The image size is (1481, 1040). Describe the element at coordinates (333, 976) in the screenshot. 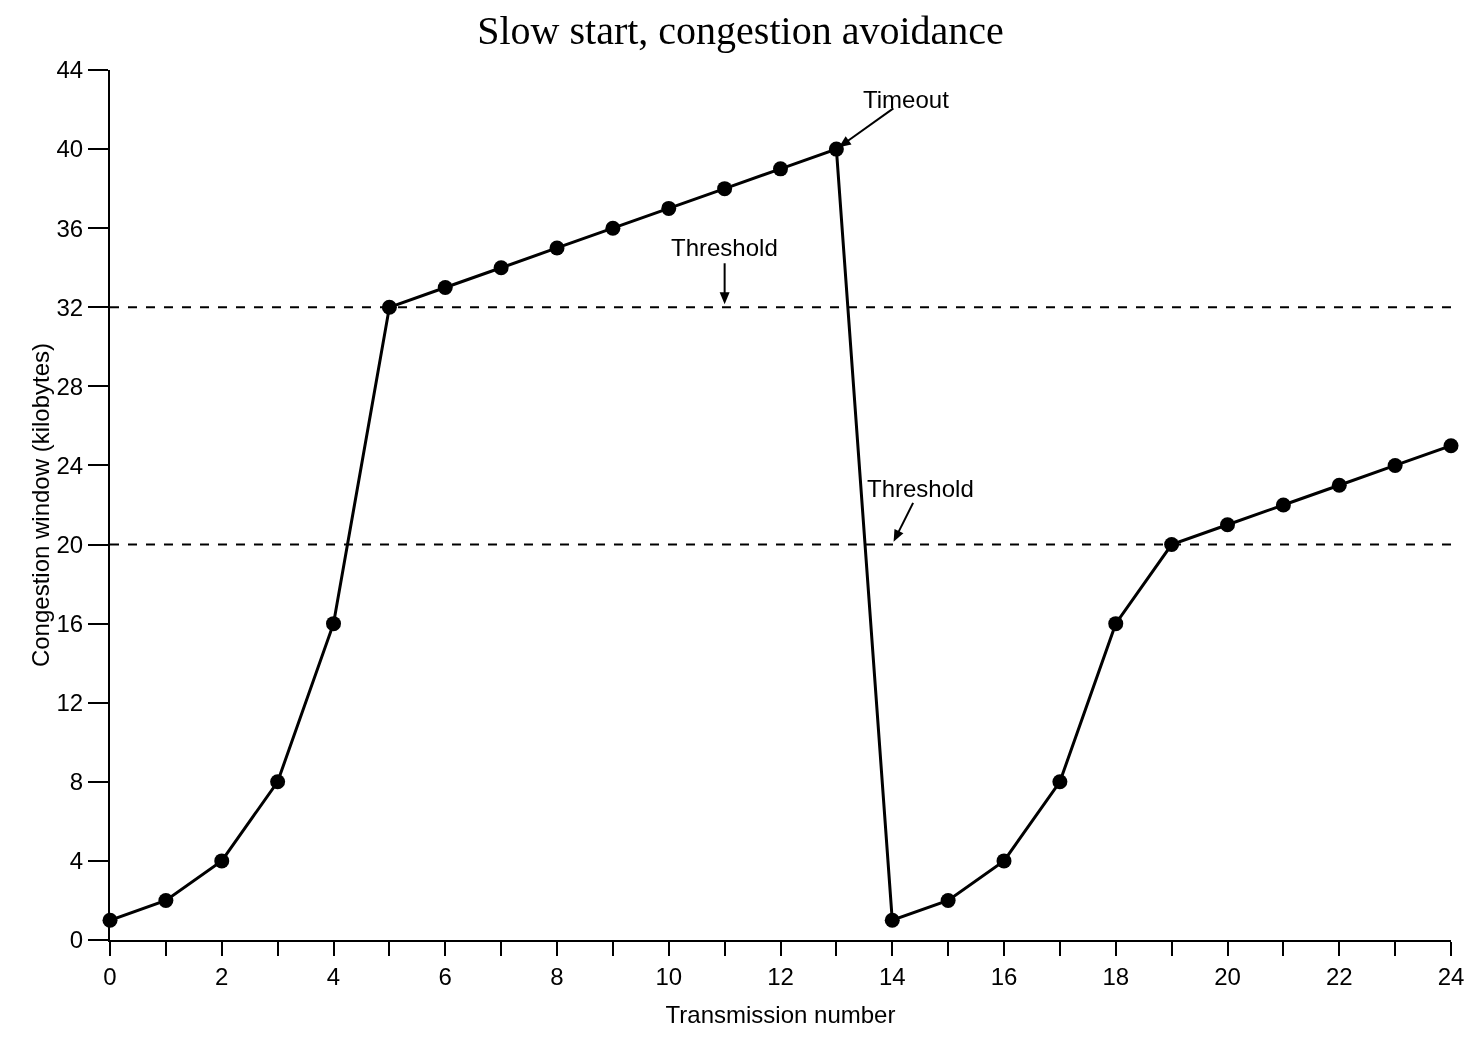

I see `x-tick-label: 4` at that location.